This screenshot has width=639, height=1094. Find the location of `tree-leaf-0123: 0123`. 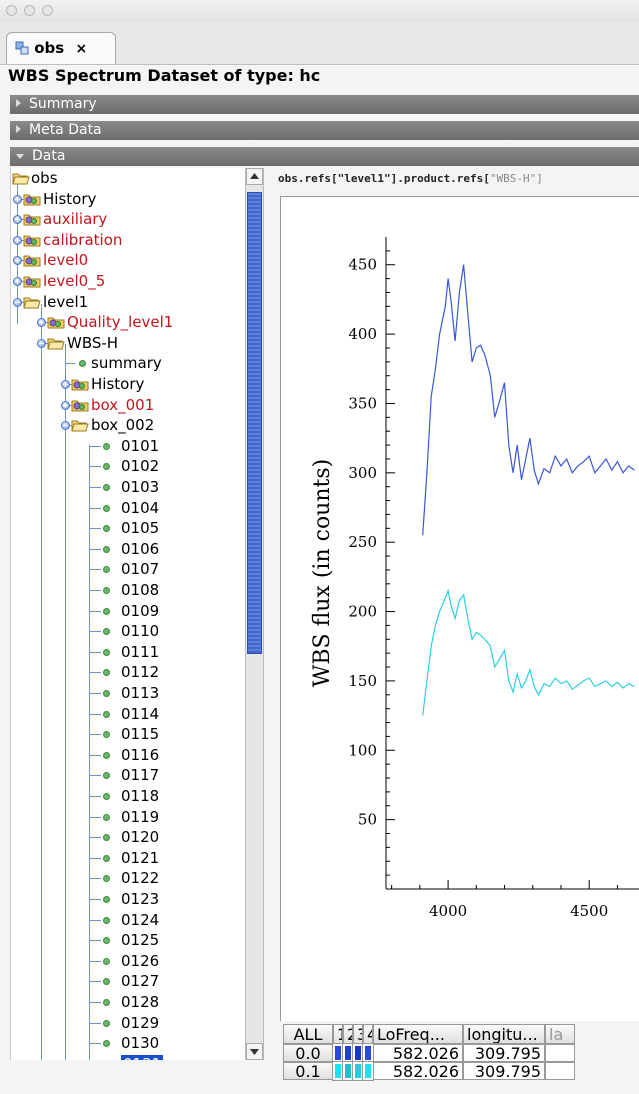

tree-leaf-0123: 0123 is located at coordinates (140, 899).